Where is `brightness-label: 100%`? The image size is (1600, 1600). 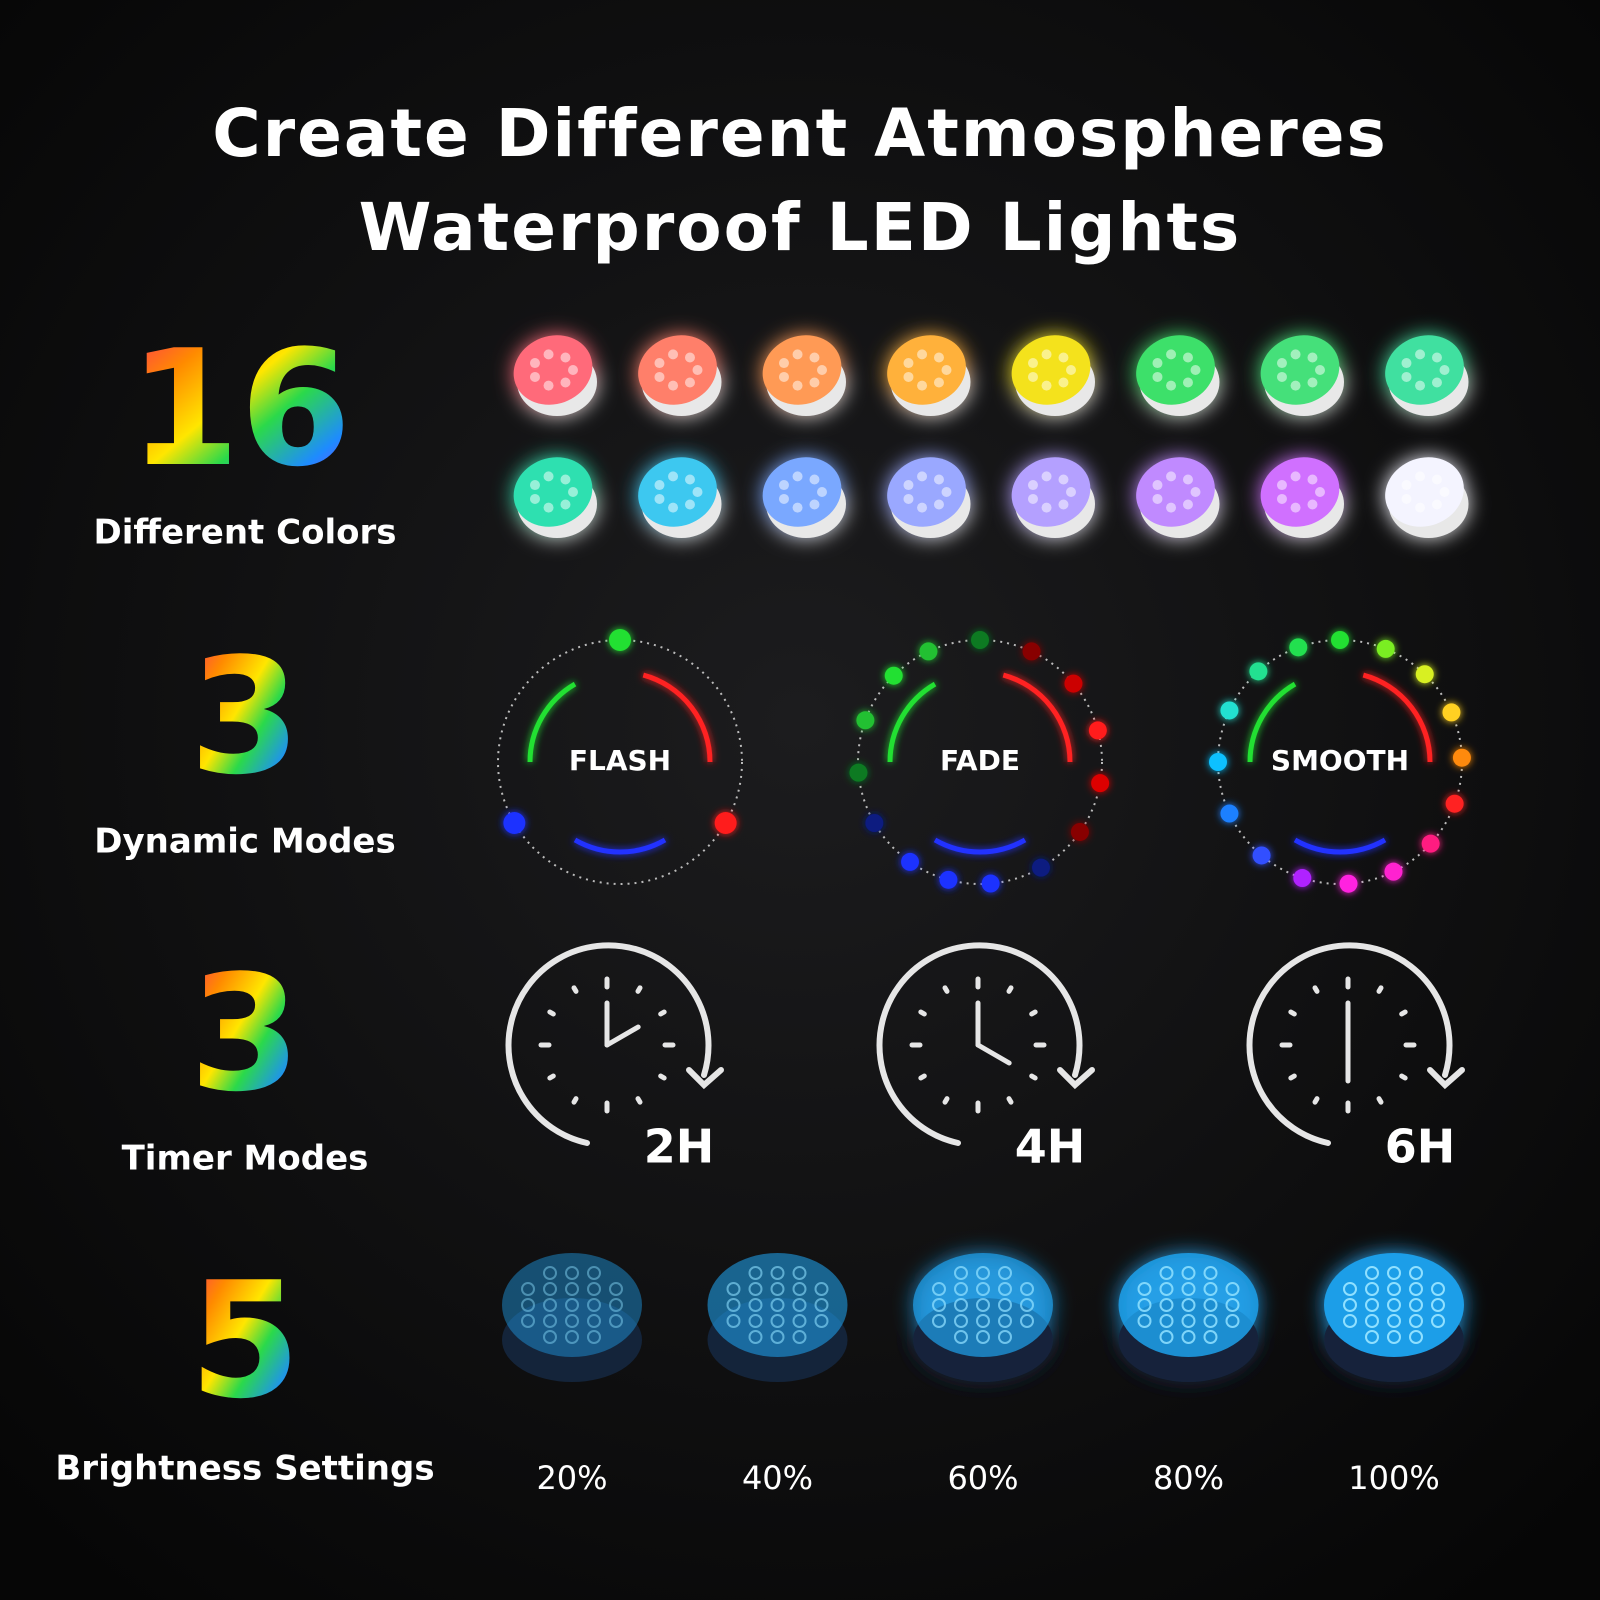
brightness-label: 100% is located at coordinates (1393, 1478).